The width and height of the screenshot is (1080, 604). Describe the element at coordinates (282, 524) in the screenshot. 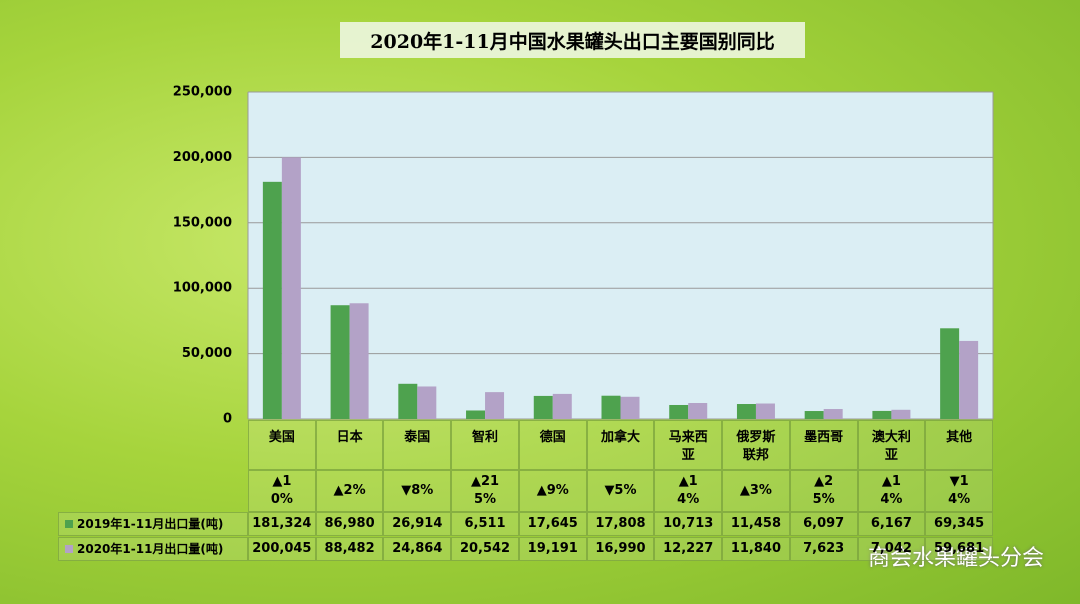

I see `value-label: 181,324` at that location.